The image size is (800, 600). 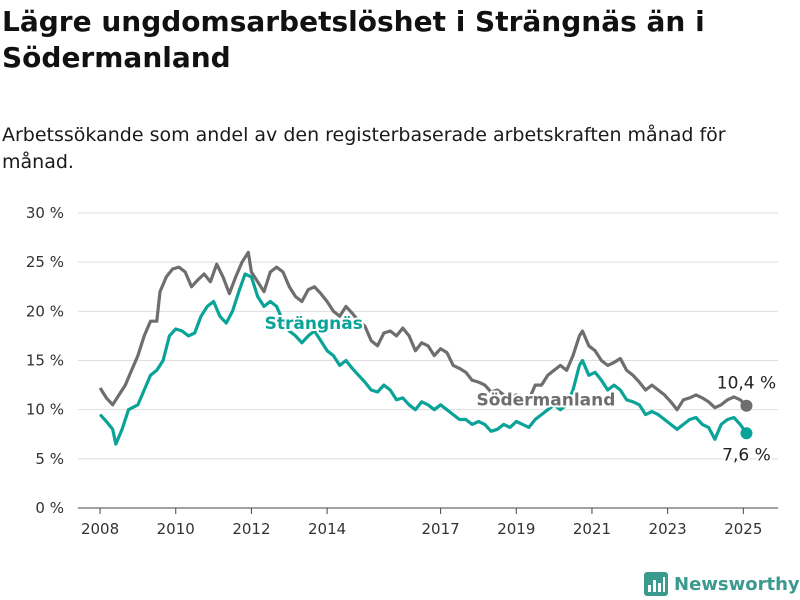 I want to click on x-tick-label: 2012, so click(x=251, y=529).